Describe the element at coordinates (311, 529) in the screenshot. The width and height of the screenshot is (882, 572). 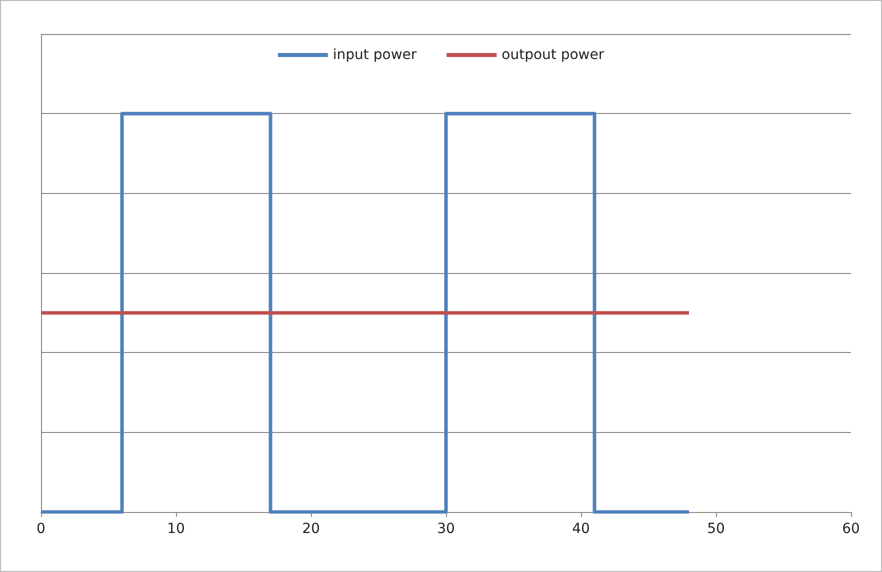
I see `x-tick-label: 20` at that location.